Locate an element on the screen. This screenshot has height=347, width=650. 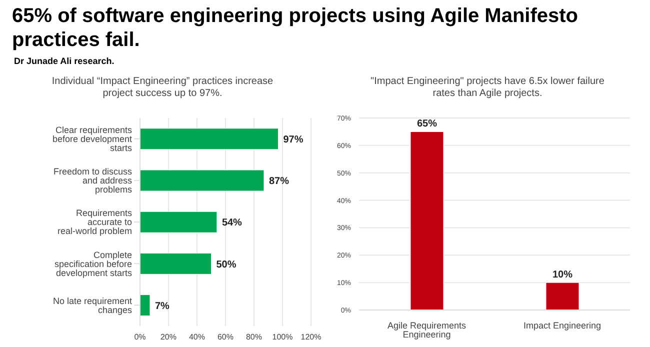
data-label: 97% is located at coordinates (293, 140).